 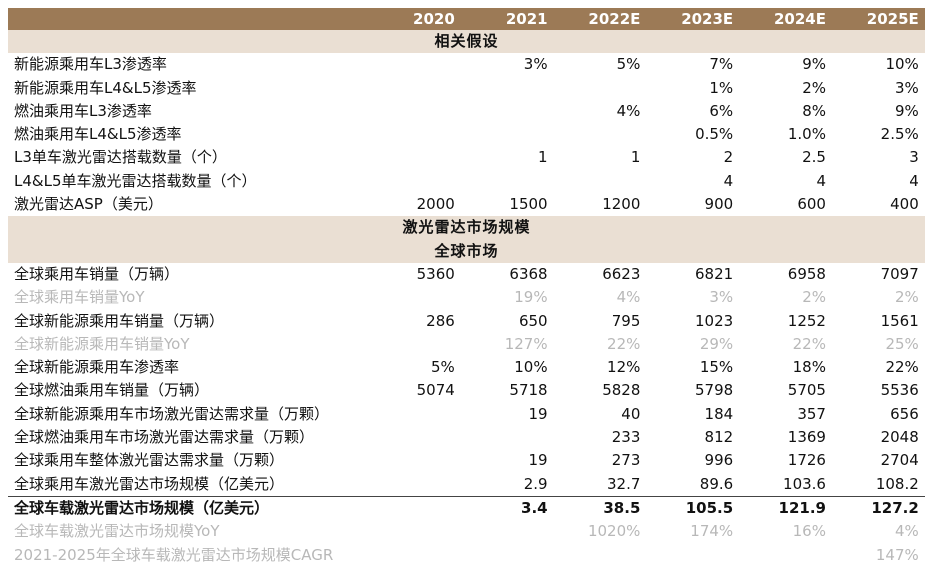 What do you see at coordinates (435, 273) in the screenshot?
I see `value-cell: 5360` at bounding box center [435, 273].